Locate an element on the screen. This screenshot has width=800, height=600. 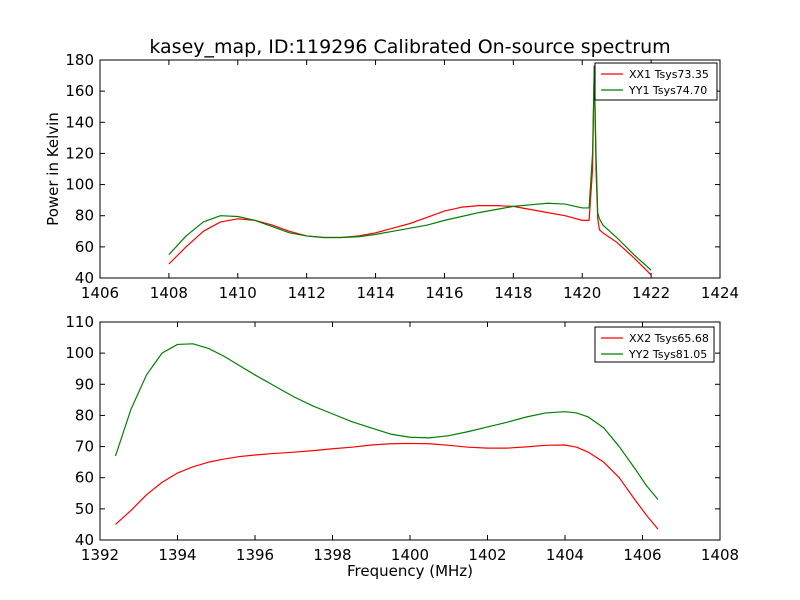
y-tick-label: 180 is located at coordinates (79, 60).